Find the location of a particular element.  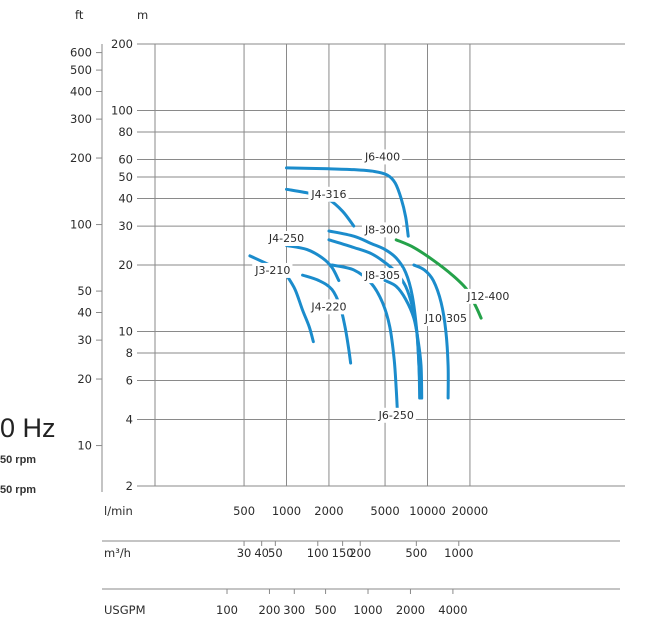

series-label-j8-305: J8-305 is located at coordinates (382, 275).